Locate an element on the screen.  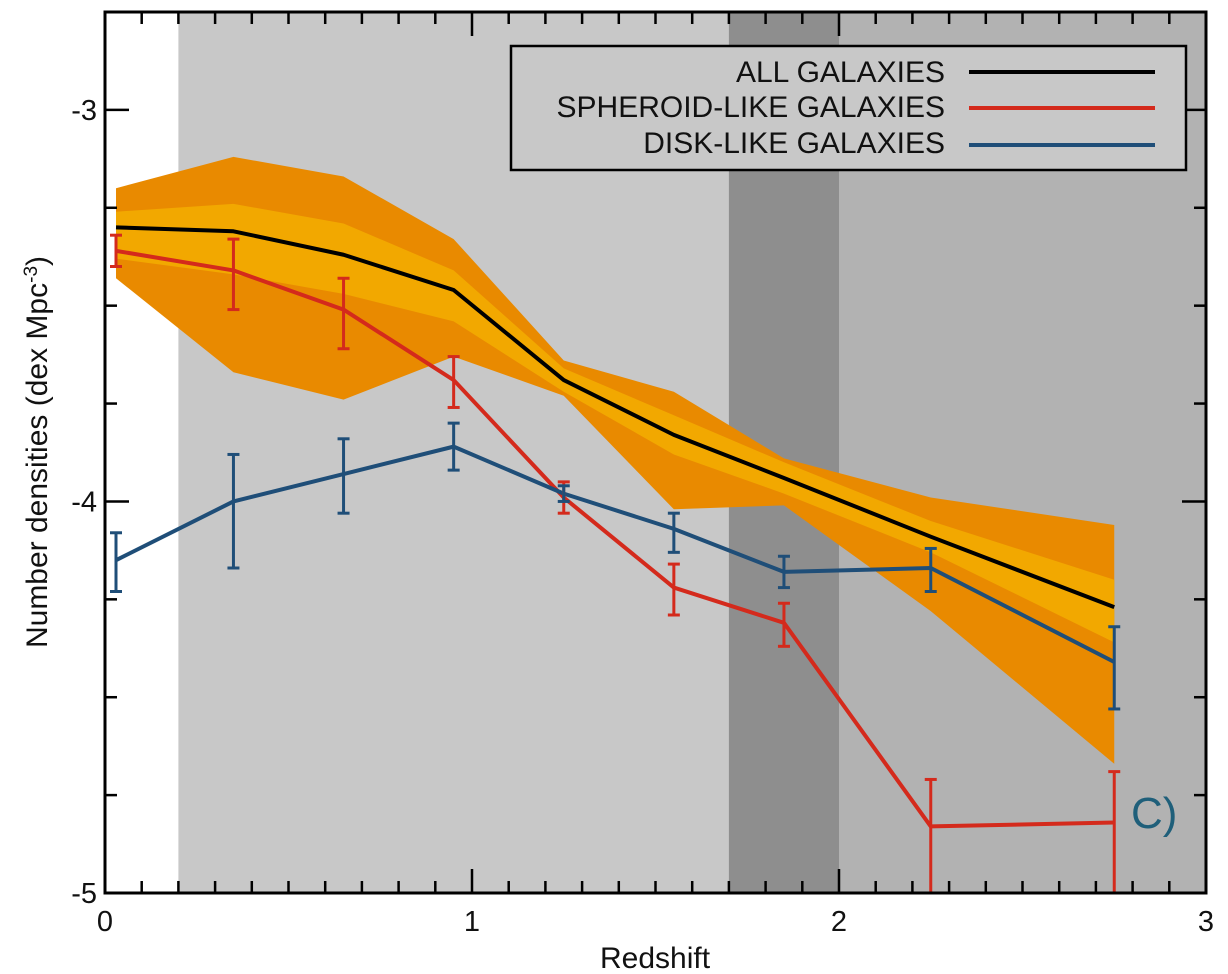
y-tick-label: -4 is located at coordinates (84, 502).